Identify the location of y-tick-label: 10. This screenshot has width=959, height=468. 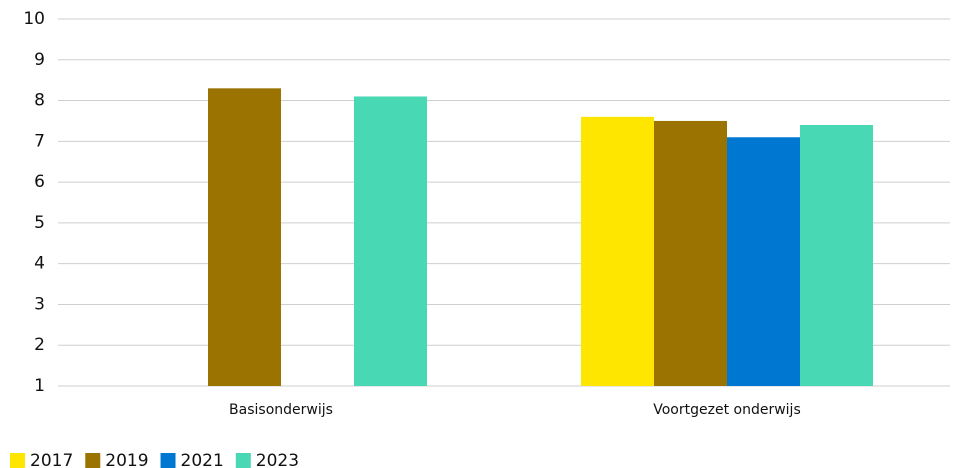
(34, 19).